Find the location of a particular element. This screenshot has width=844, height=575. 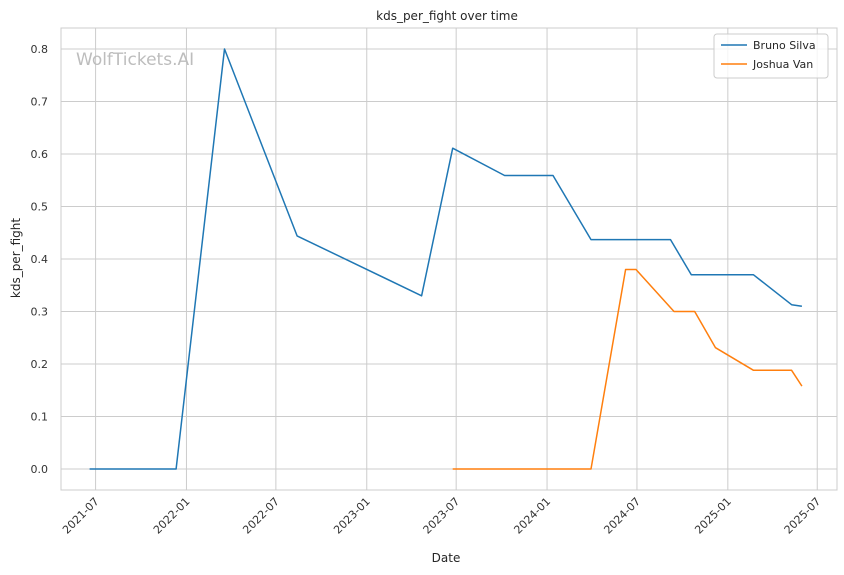

y-tick-label: 0.6 is located at coordinates (40, 154).